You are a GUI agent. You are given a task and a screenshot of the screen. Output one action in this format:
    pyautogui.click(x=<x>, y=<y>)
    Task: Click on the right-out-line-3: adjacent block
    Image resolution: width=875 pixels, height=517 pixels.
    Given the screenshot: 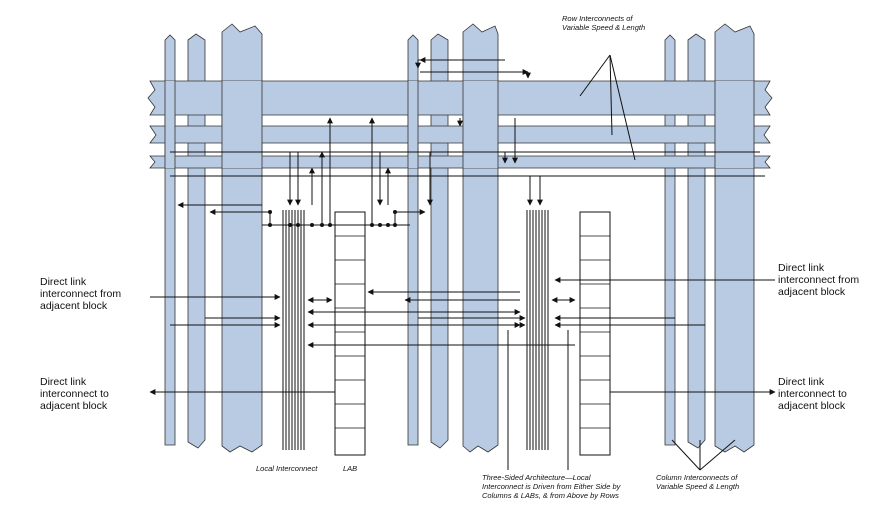 What is the action you would take?
    pyautogui.click(x=812, y=406)
    